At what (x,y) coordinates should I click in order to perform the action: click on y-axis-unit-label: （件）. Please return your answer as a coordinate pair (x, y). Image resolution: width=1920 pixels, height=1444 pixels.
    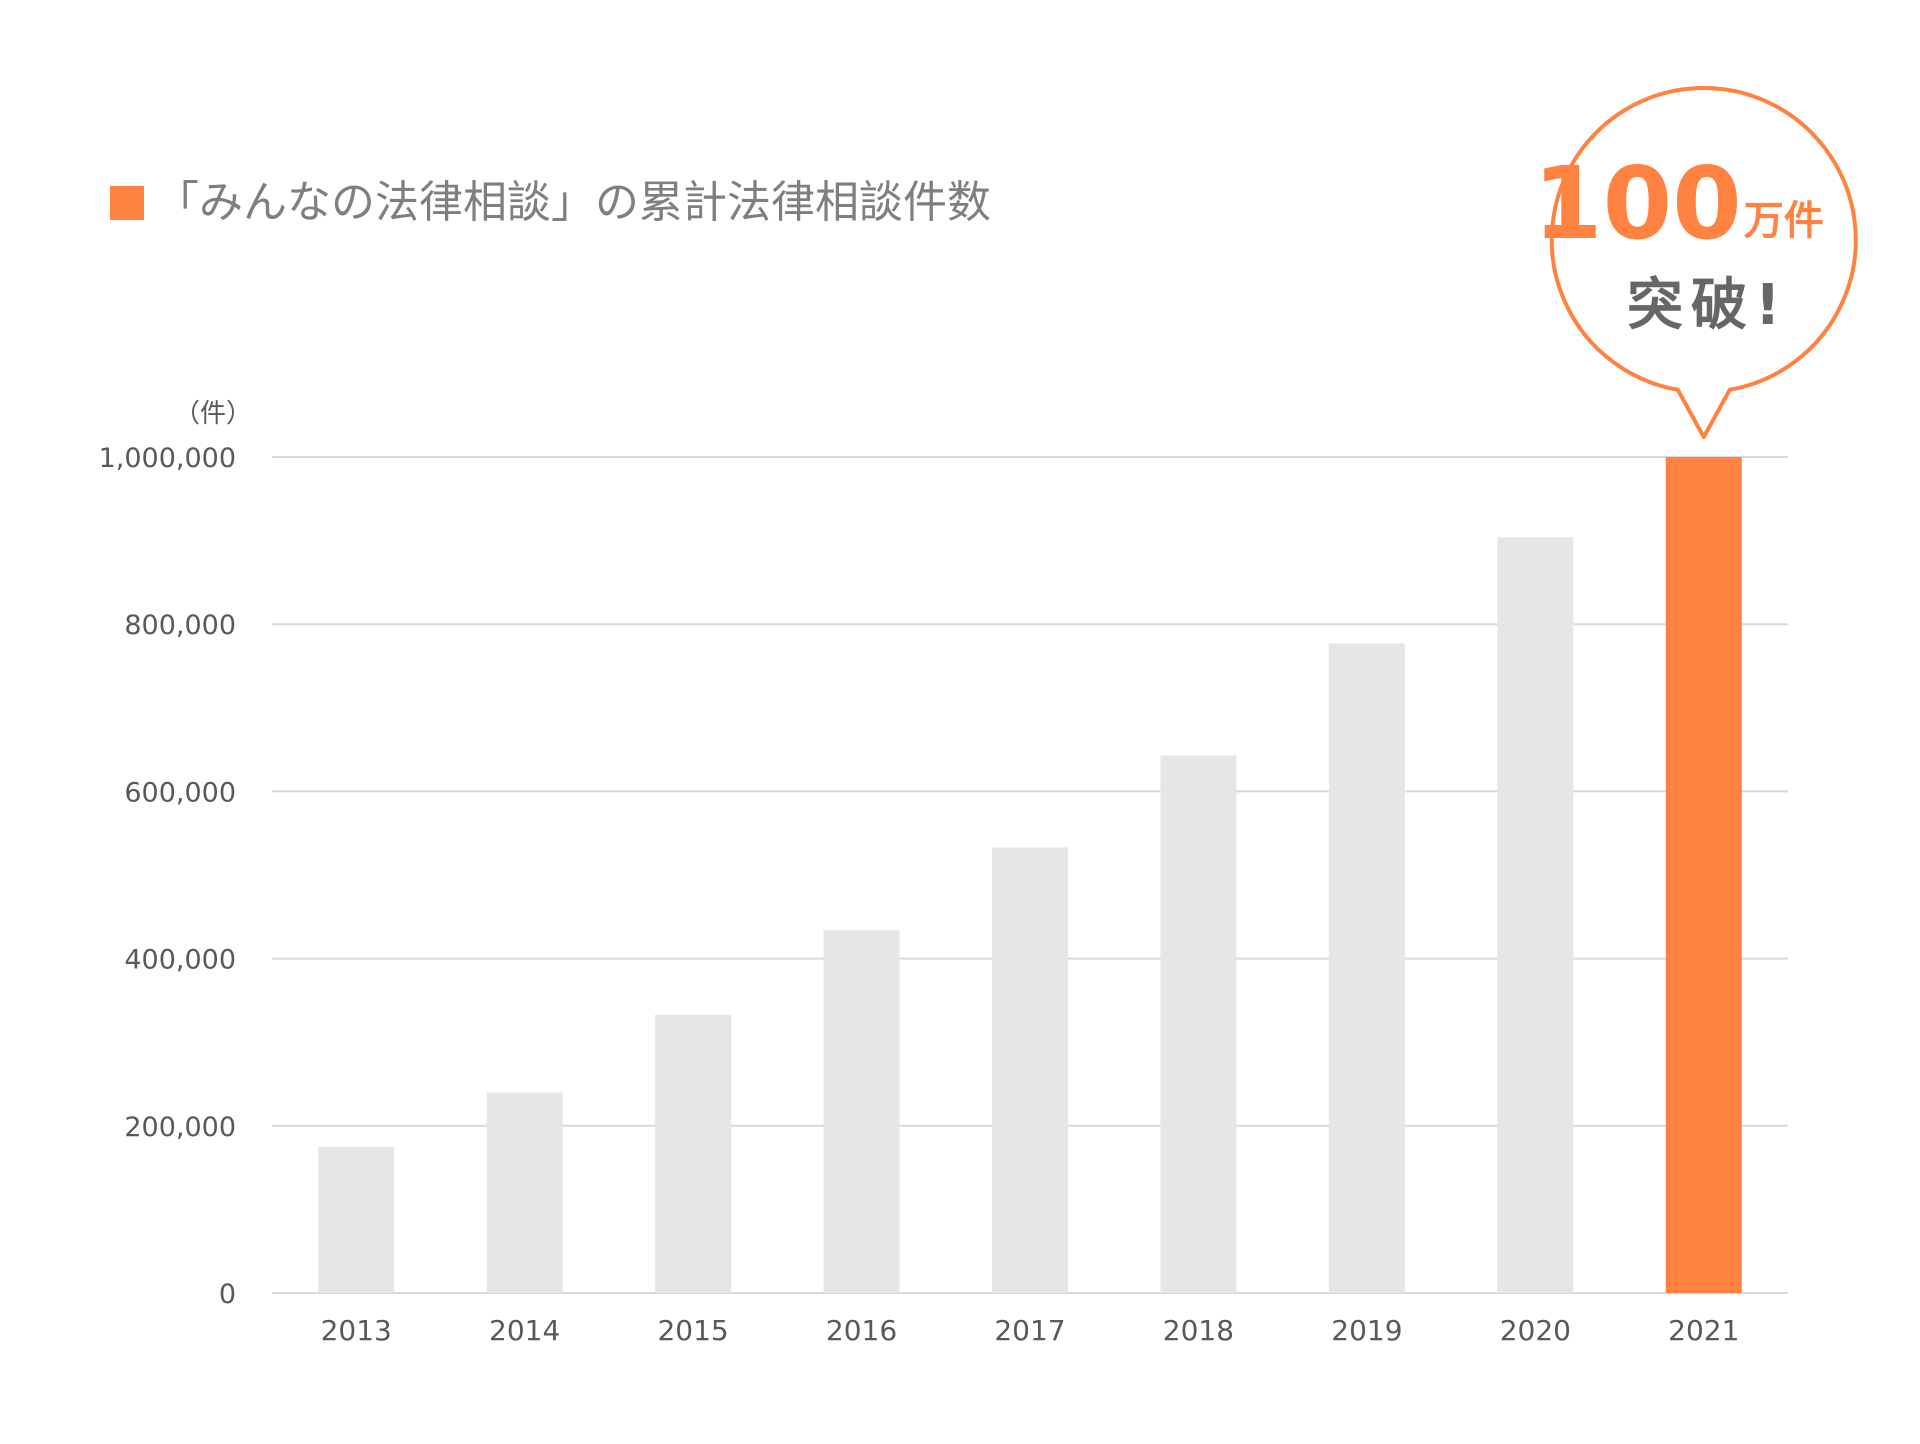
    Looking at the image, I should click on (213, 414).